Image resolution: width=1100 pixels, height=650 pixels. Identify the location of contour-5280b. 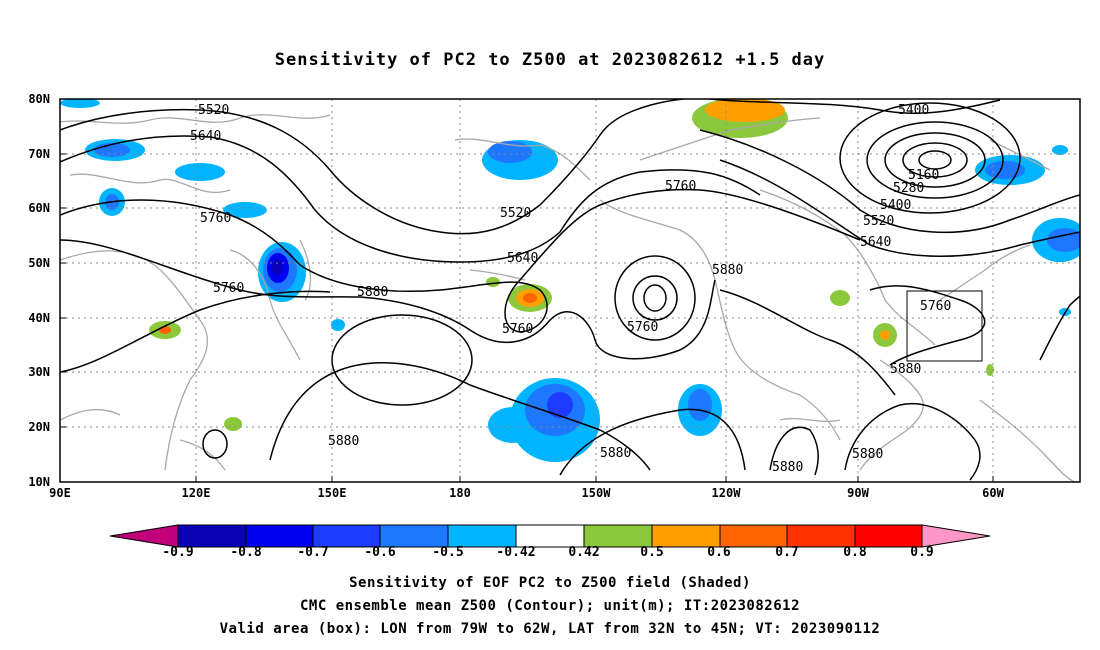
(935, 160).